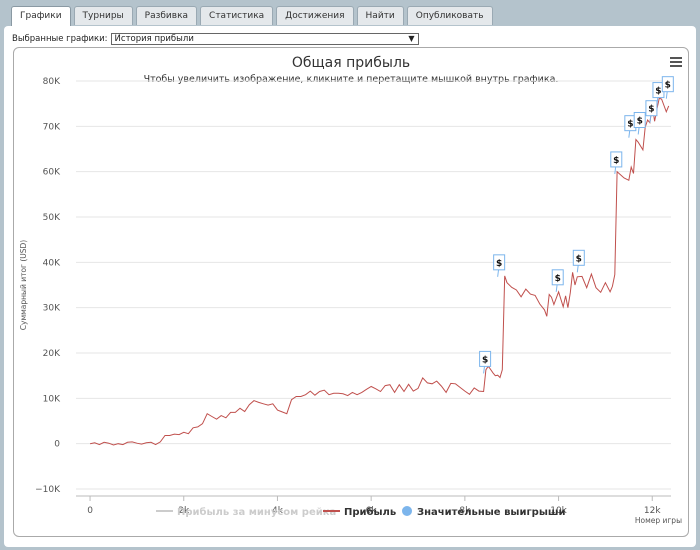 Image resolution: width=700 pixels, height=550 pixels. What do you see at coordinates (558, 511) in the screenshot?
I see `x-tick-label: 10k` at bounding box center [558, 511].